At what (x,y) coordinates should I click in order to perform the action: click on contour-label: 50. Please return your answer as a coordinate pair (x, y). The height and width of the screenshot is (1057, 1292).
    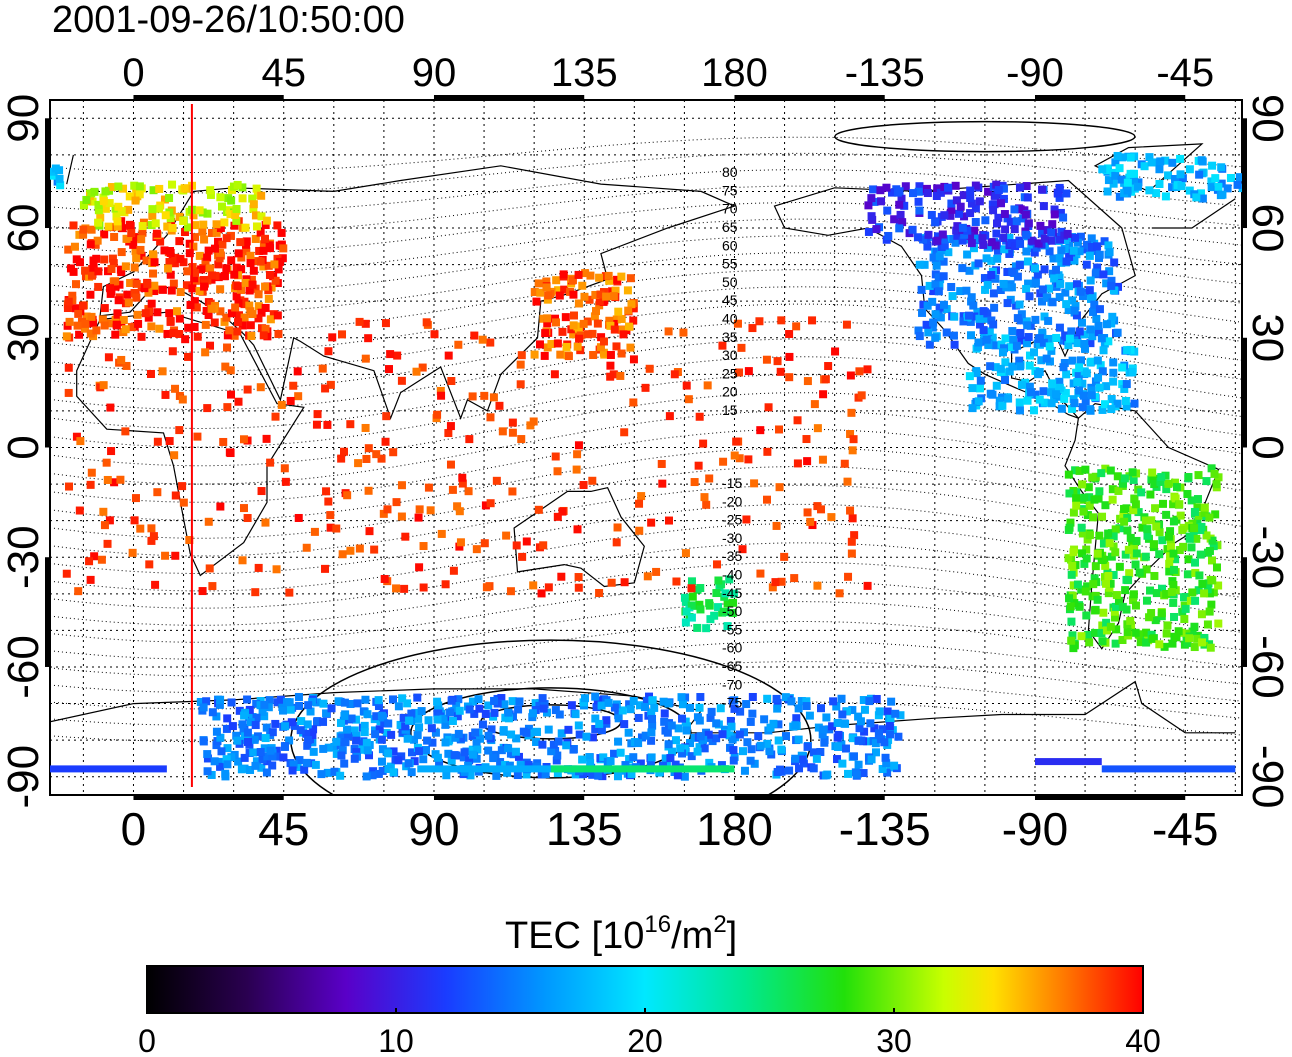
    Looking at the image, I should click on (730, 282).